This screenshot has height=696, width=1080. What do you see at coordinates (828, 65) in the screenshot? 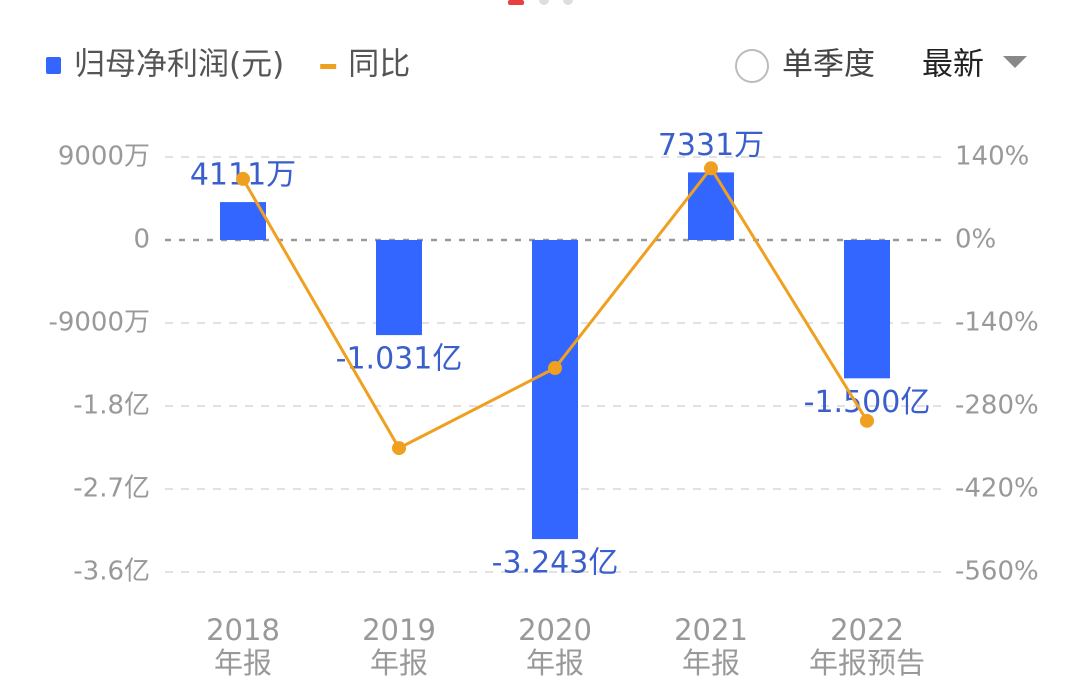
I see `single-quarter: 单季度` at bounding box center [828, 65].